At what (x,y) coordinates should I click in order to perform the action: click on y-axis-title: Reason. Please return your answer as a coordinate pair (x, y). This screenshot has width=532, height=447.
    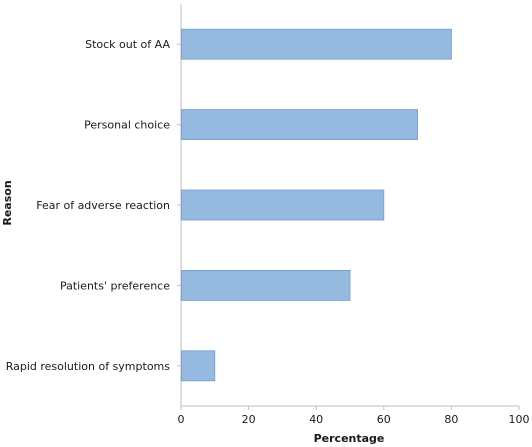
    Looking at the image, I should click on (7, 202).